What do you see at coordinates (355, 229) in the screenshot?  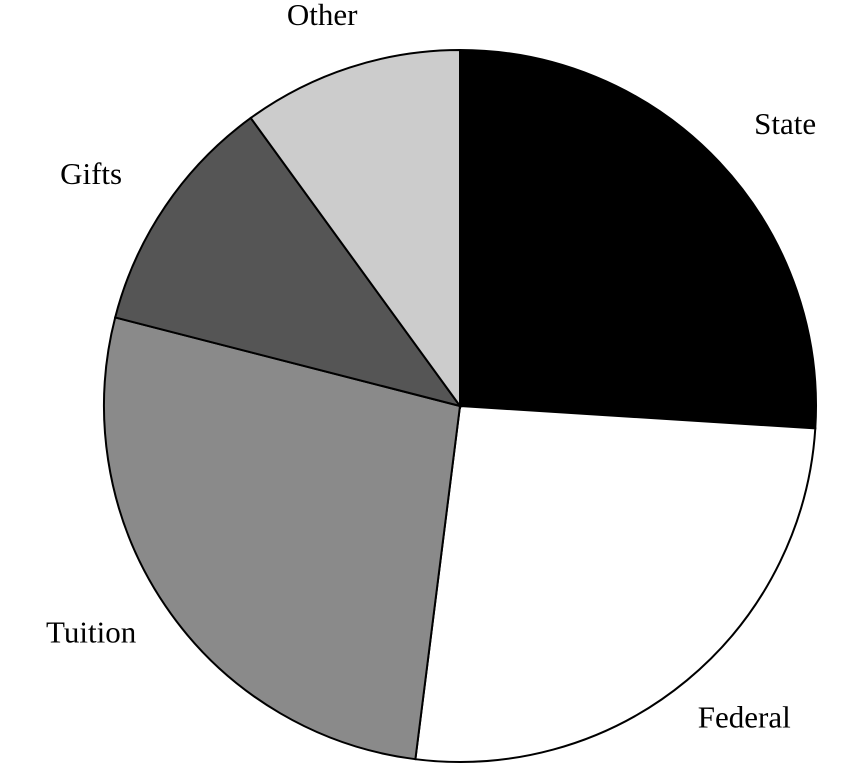 I see `pie-slice` at bounding box center [355, 229].